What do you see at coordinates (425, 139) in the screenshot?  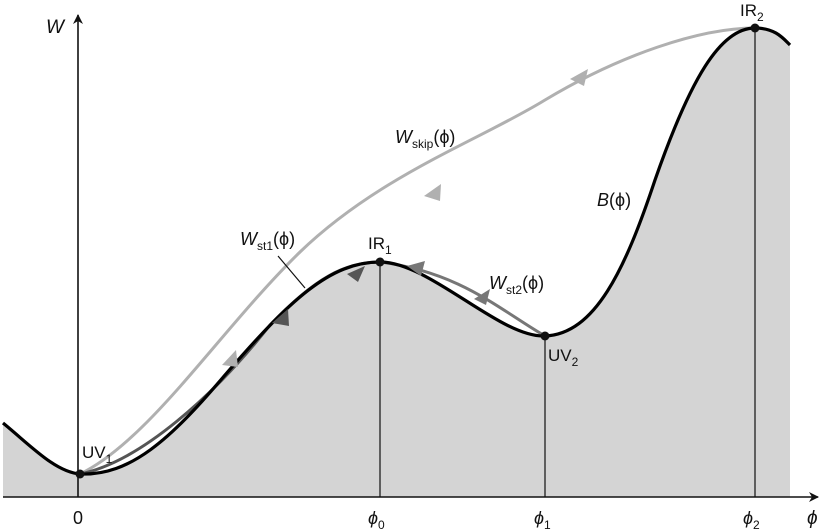 I see `label-w-skip: Wskip(ϕ)` at bounding box center [425, 139].